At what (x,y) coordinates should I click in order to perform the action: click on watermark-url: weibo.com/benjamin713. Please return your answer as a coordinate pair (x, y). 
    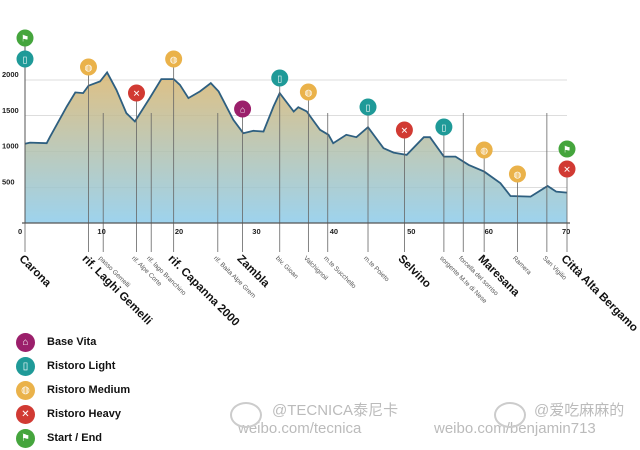
    Looking at the image, I should click on (515, 428).